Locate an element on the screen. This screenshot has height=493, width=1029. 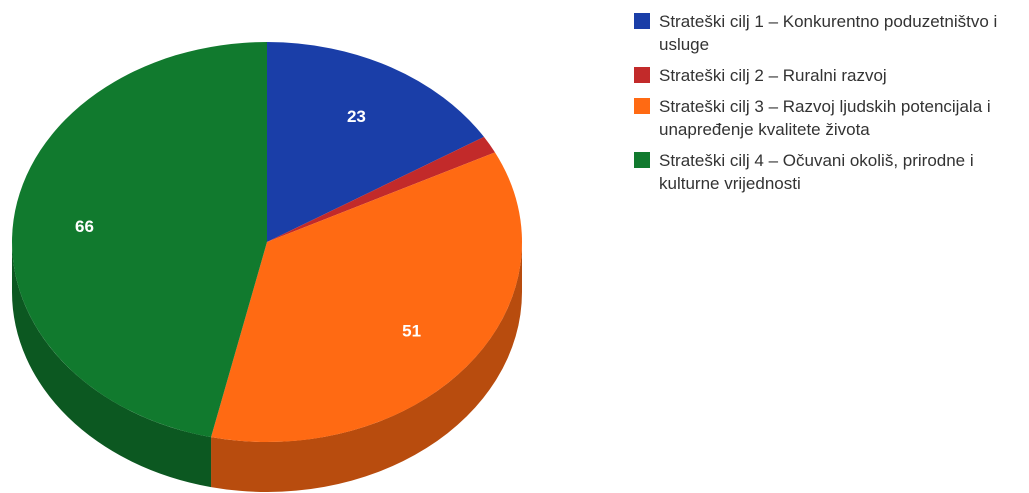
legend-item-2: Strateški cilj 2 – Ruralni razvoj is located at coordinates (830, 75).